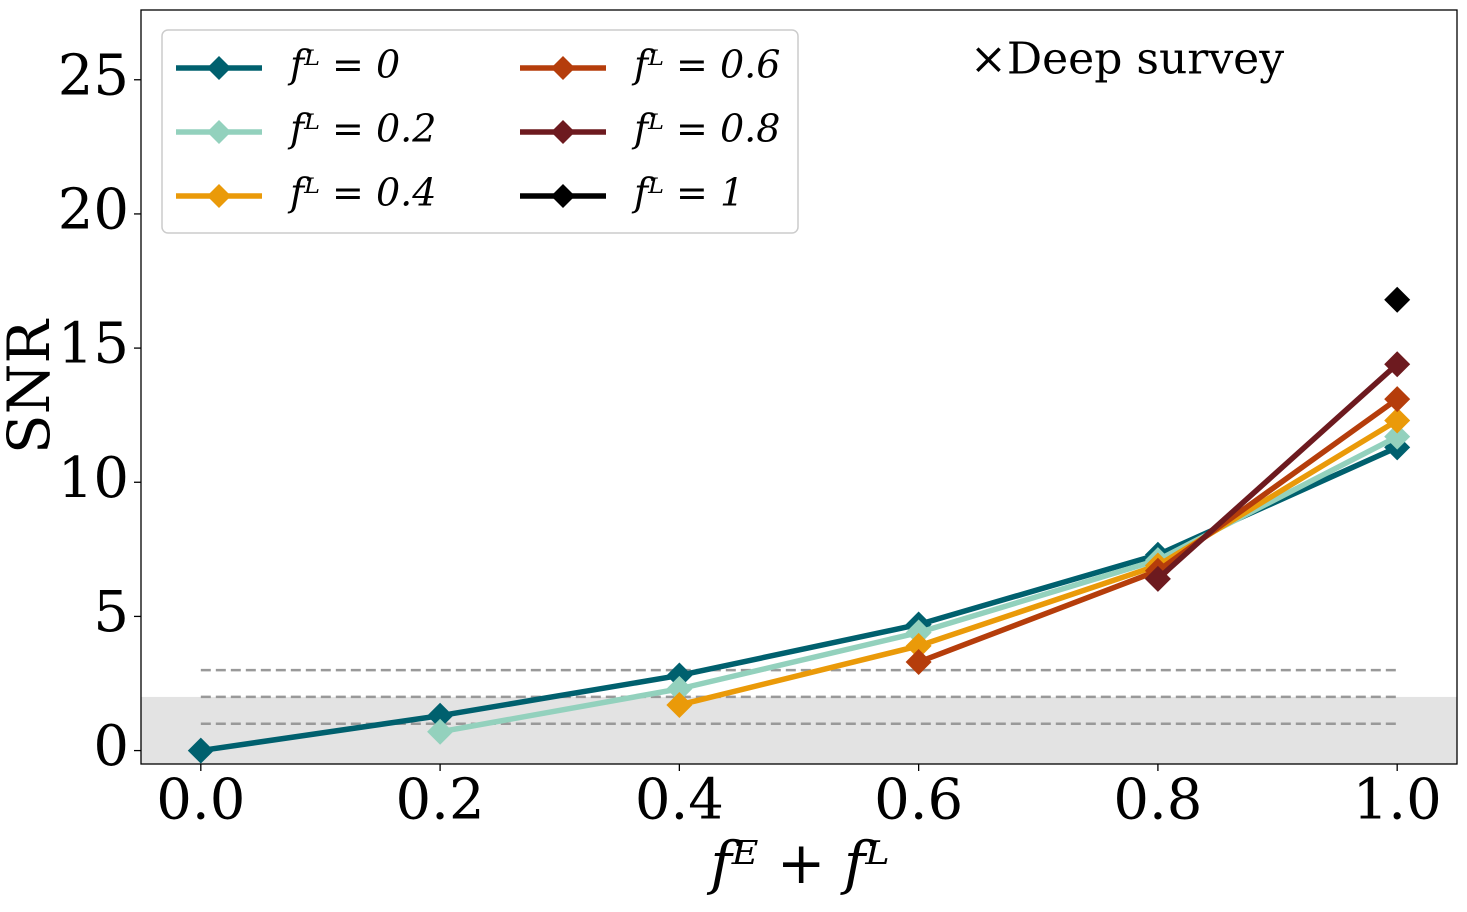  Describe the element at coordinates (918, 800) in the screenshot. I see `x-tick-label: 0.6` at that location.